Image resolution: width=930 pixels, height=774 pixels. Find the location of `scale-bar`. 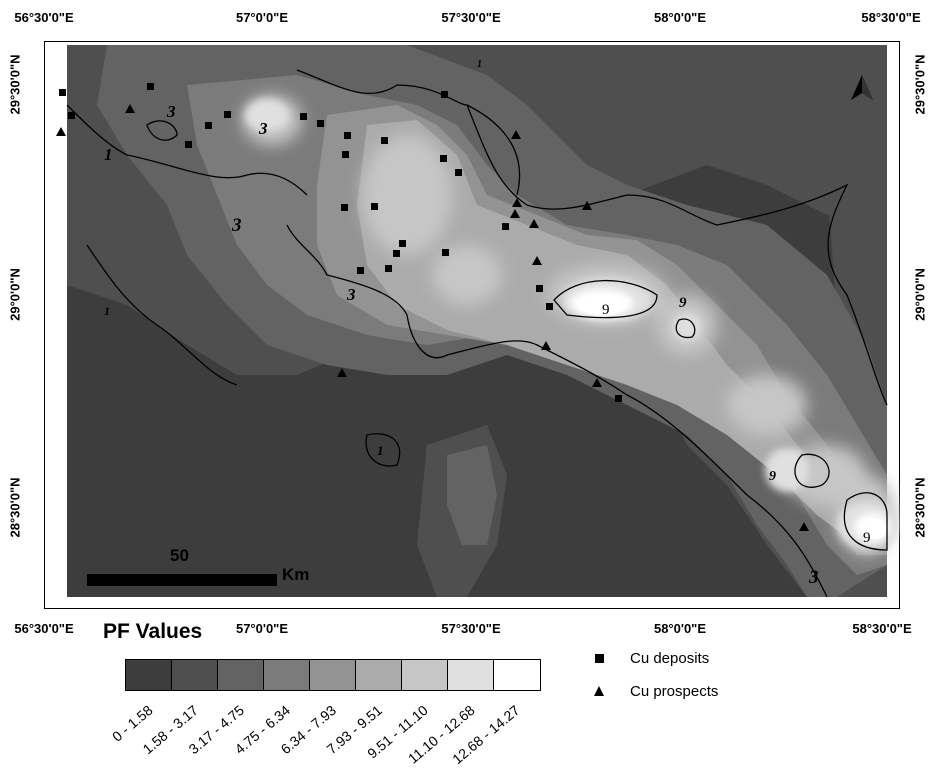

scale-bar is located at coordinates (182, 580).